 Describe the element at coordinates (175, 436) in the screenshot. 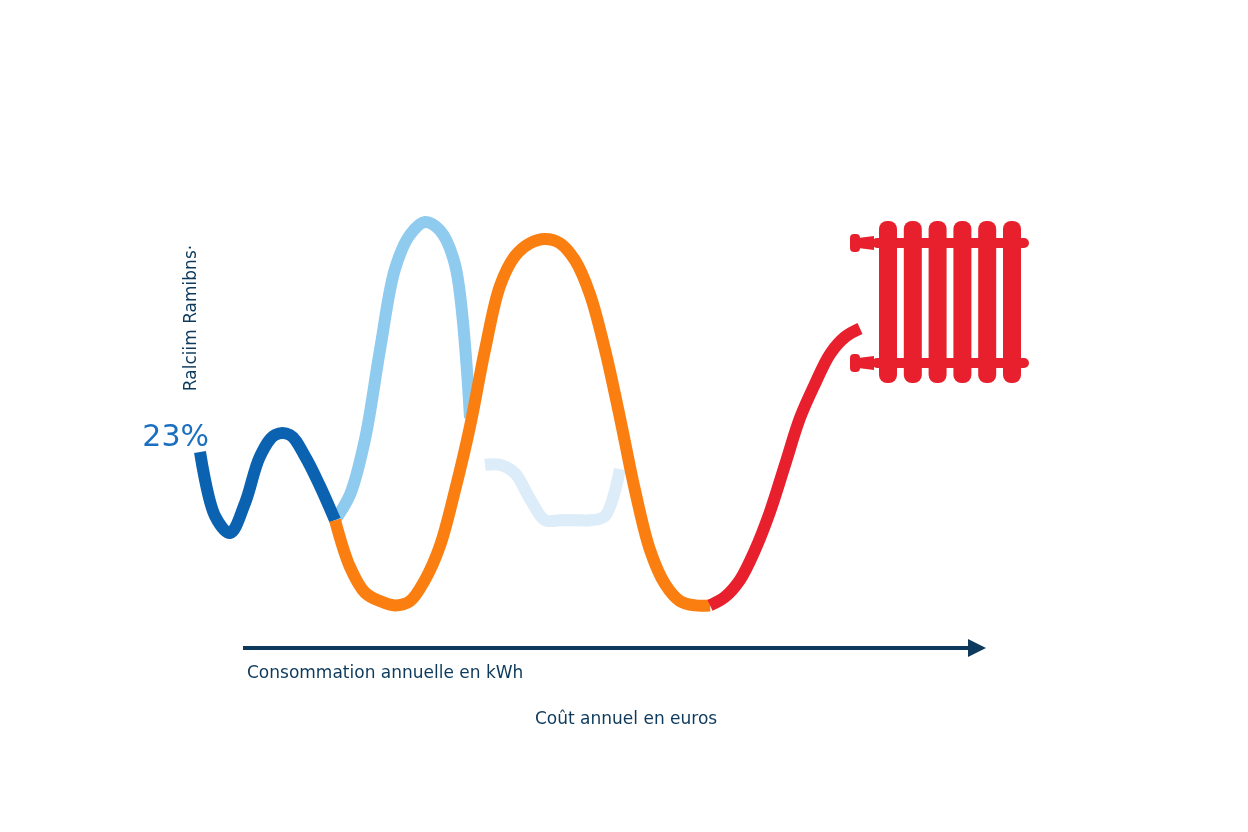

I see `annotation: 23%` at that location.